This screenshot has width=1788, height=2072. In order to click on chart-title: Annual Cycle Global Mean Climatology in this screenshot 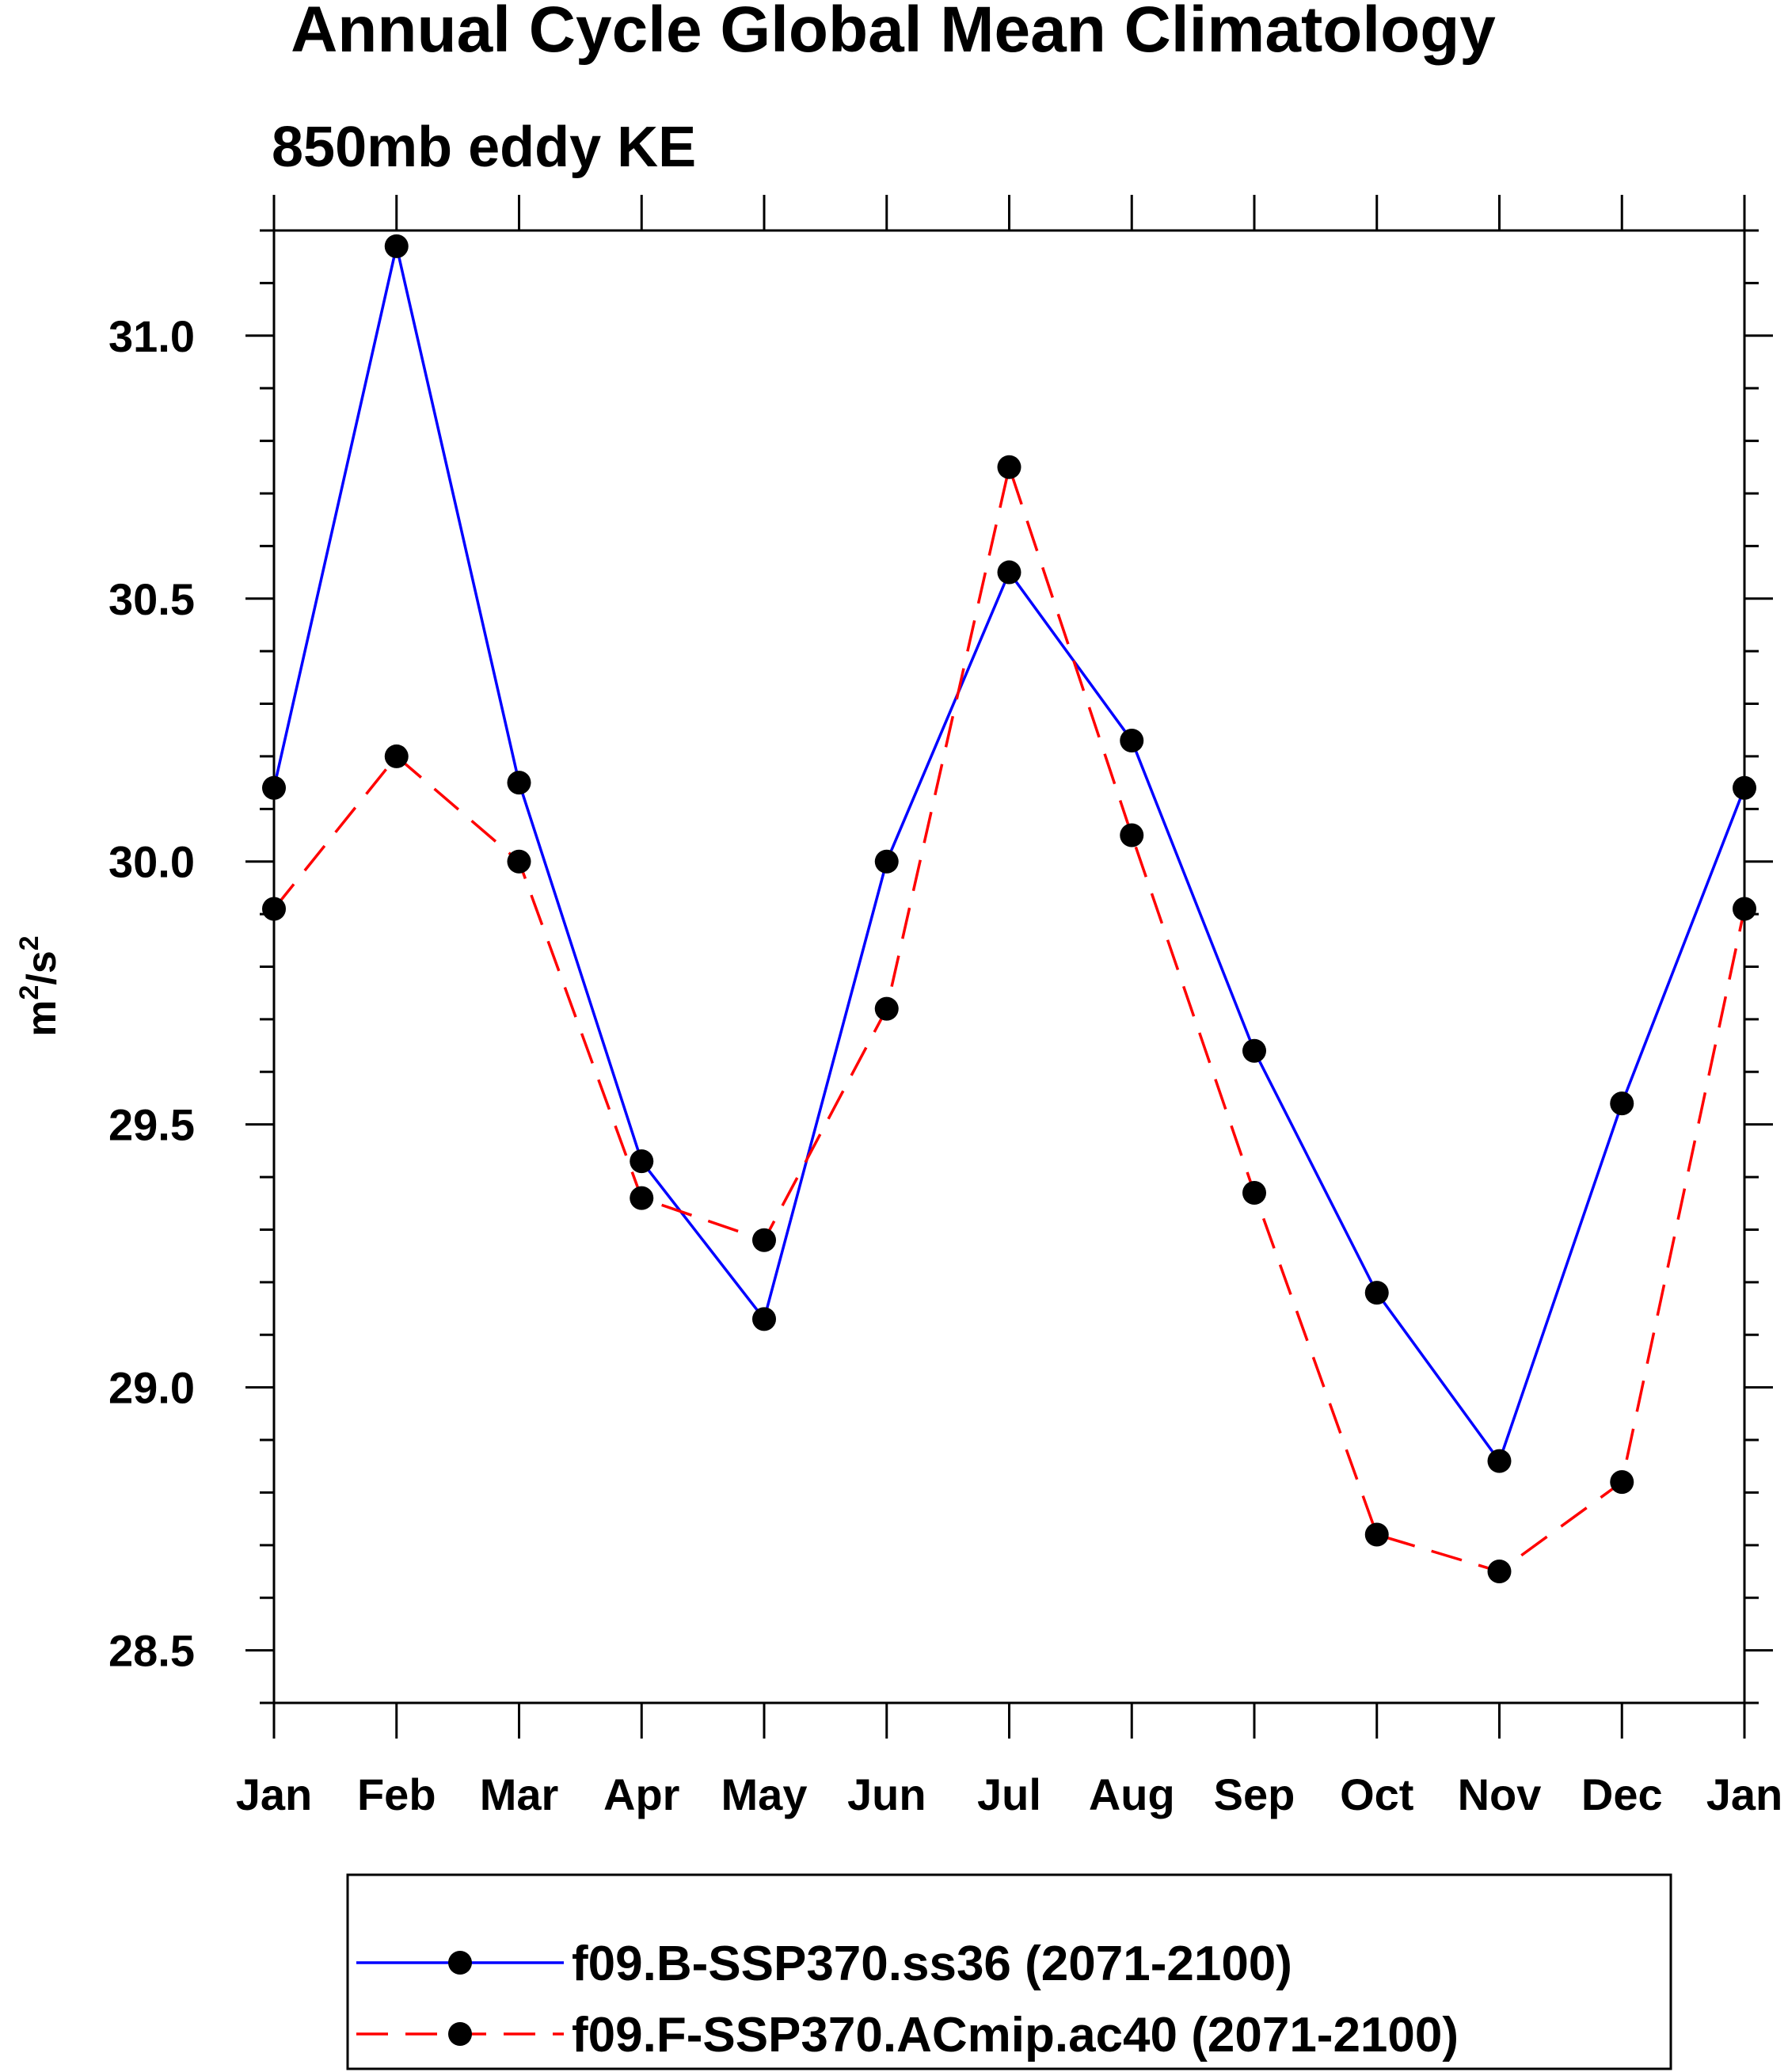, I will do `click(894, 33)`.